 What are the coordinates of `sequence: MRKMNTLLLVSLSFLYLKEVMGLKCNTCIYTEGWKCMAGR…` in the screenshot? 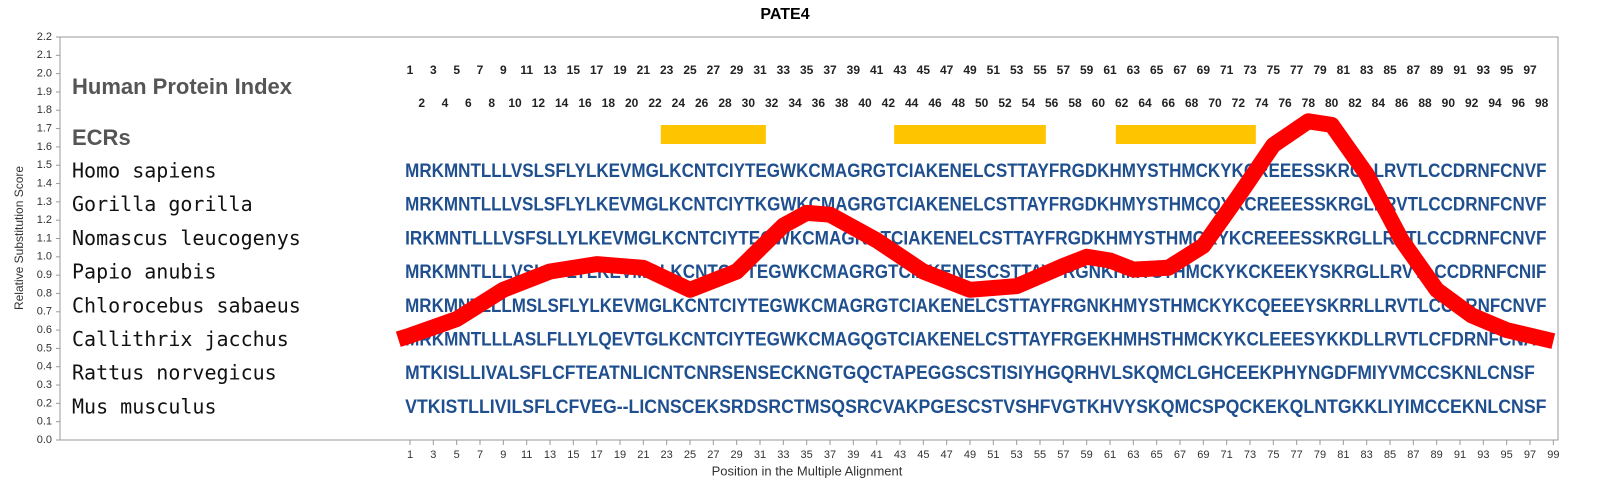 It's located at (975, 272).